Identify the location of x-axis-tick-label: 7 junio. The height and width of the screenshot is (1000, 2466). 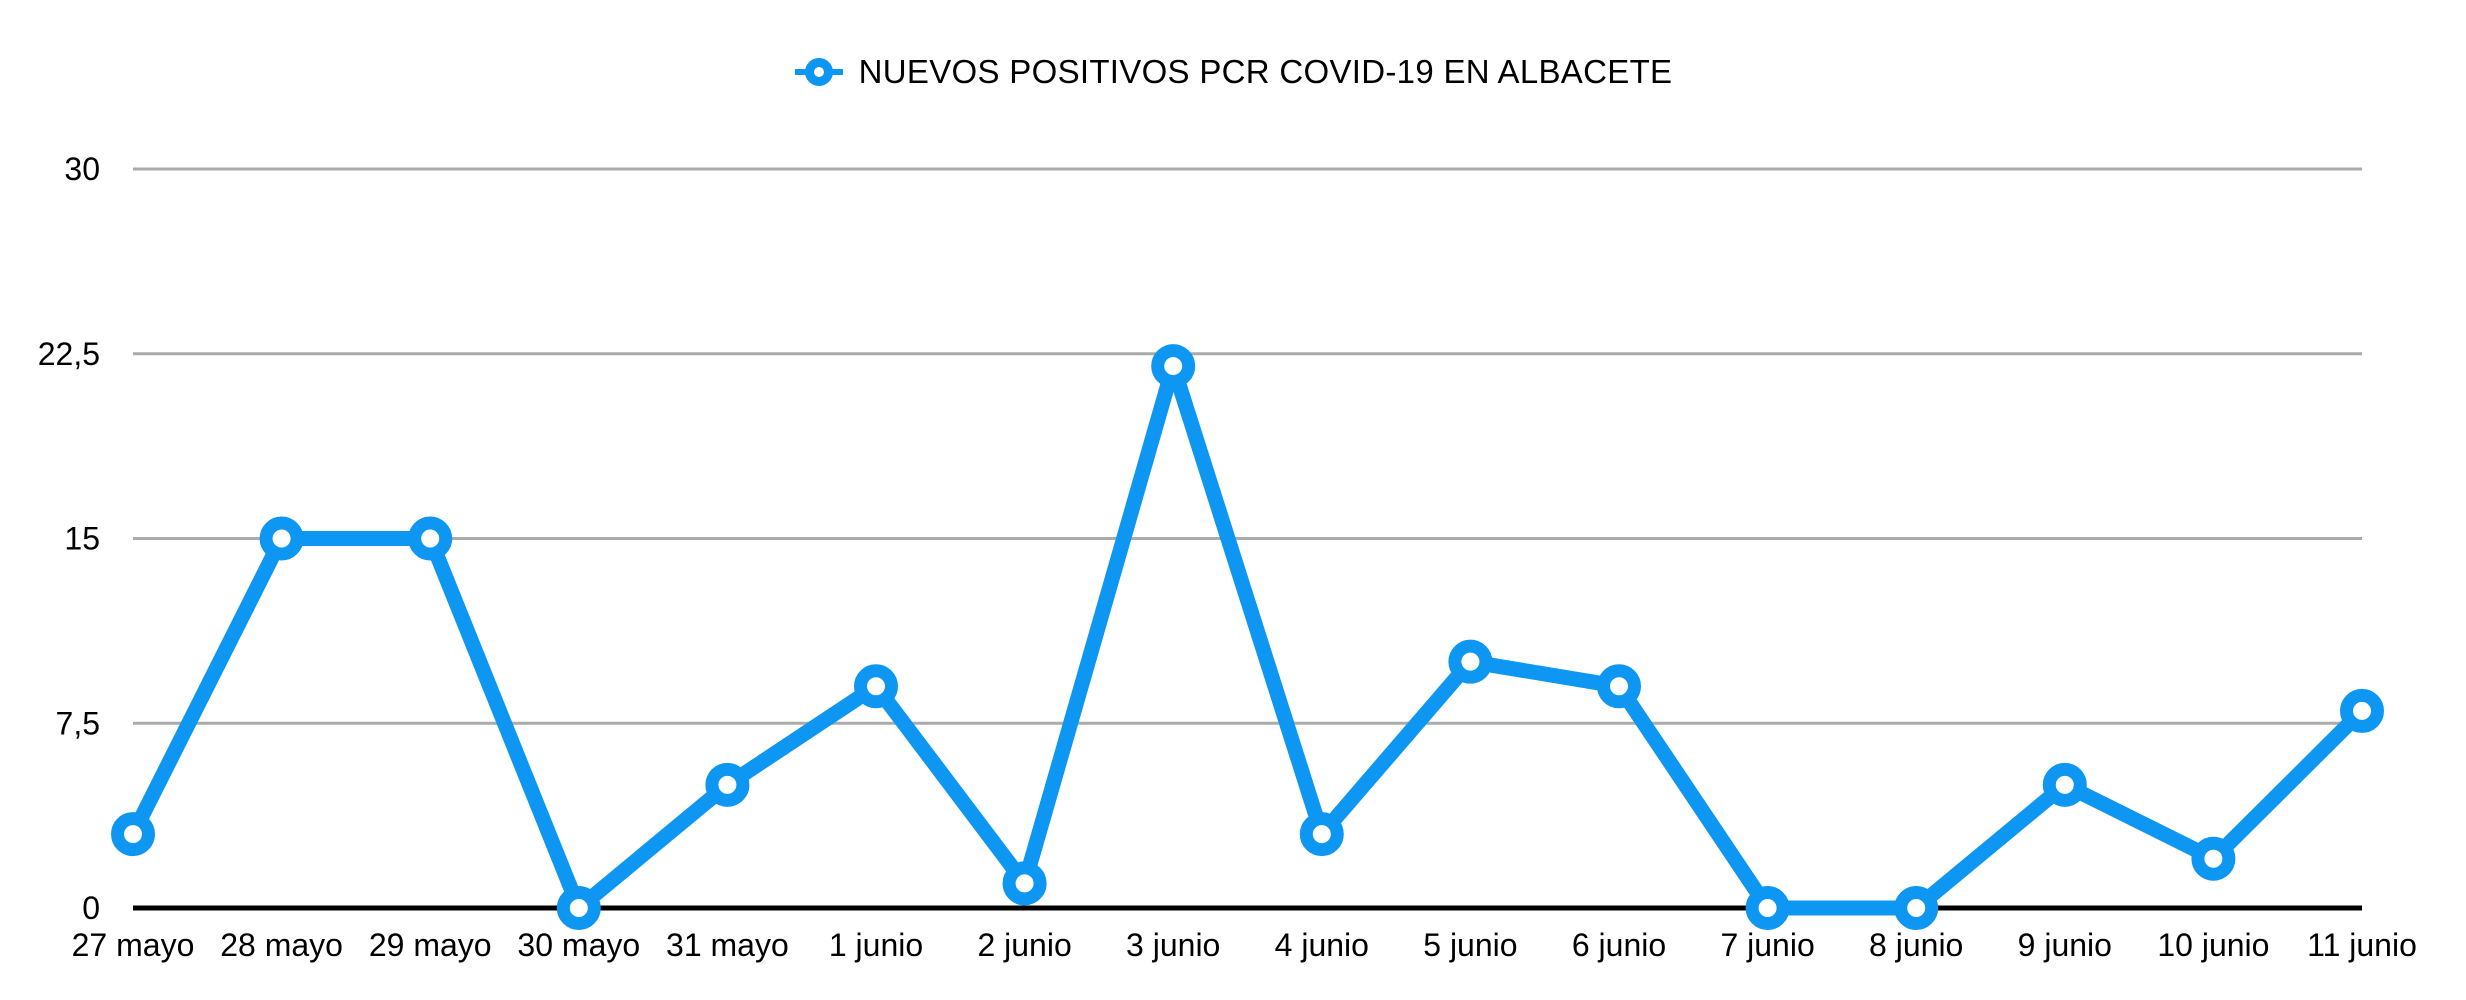
(1767, 945).